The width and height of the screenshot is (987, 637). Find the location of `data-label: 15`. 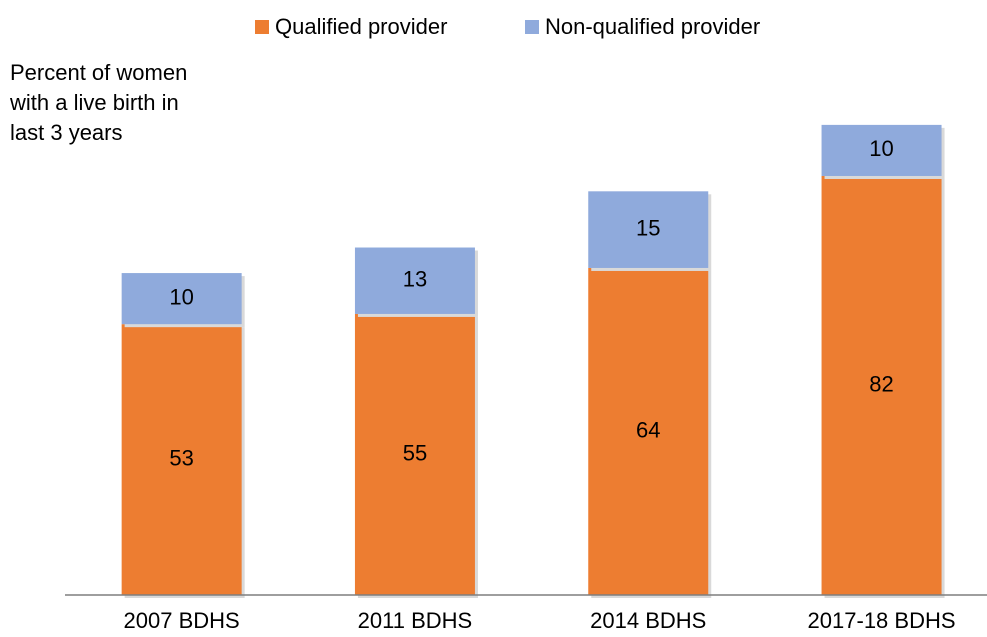

data-label: 15 is located at coordinates (648, 227).